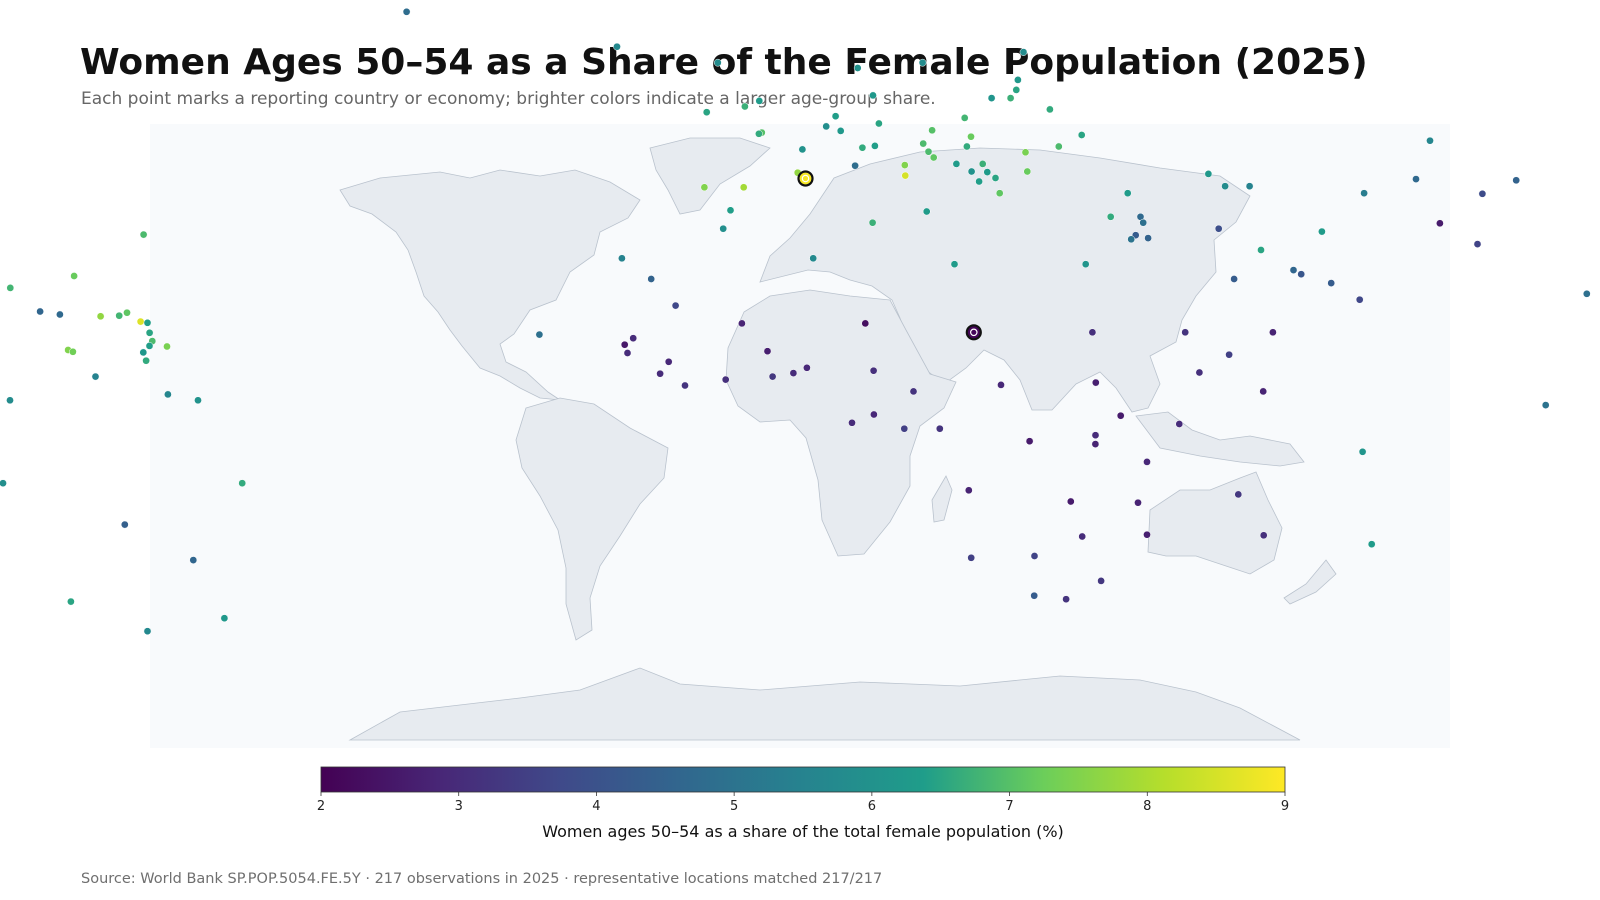  Describe the element at coordinates (973, 332) in the screenshot. I see `highlighted-point-lowest` at that location.